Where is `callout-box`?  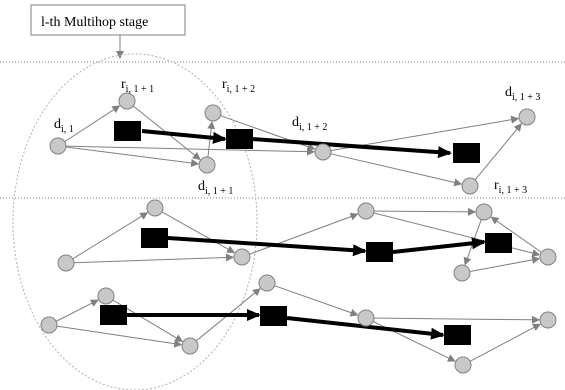
callout-box is located at coordinates (108, 20).